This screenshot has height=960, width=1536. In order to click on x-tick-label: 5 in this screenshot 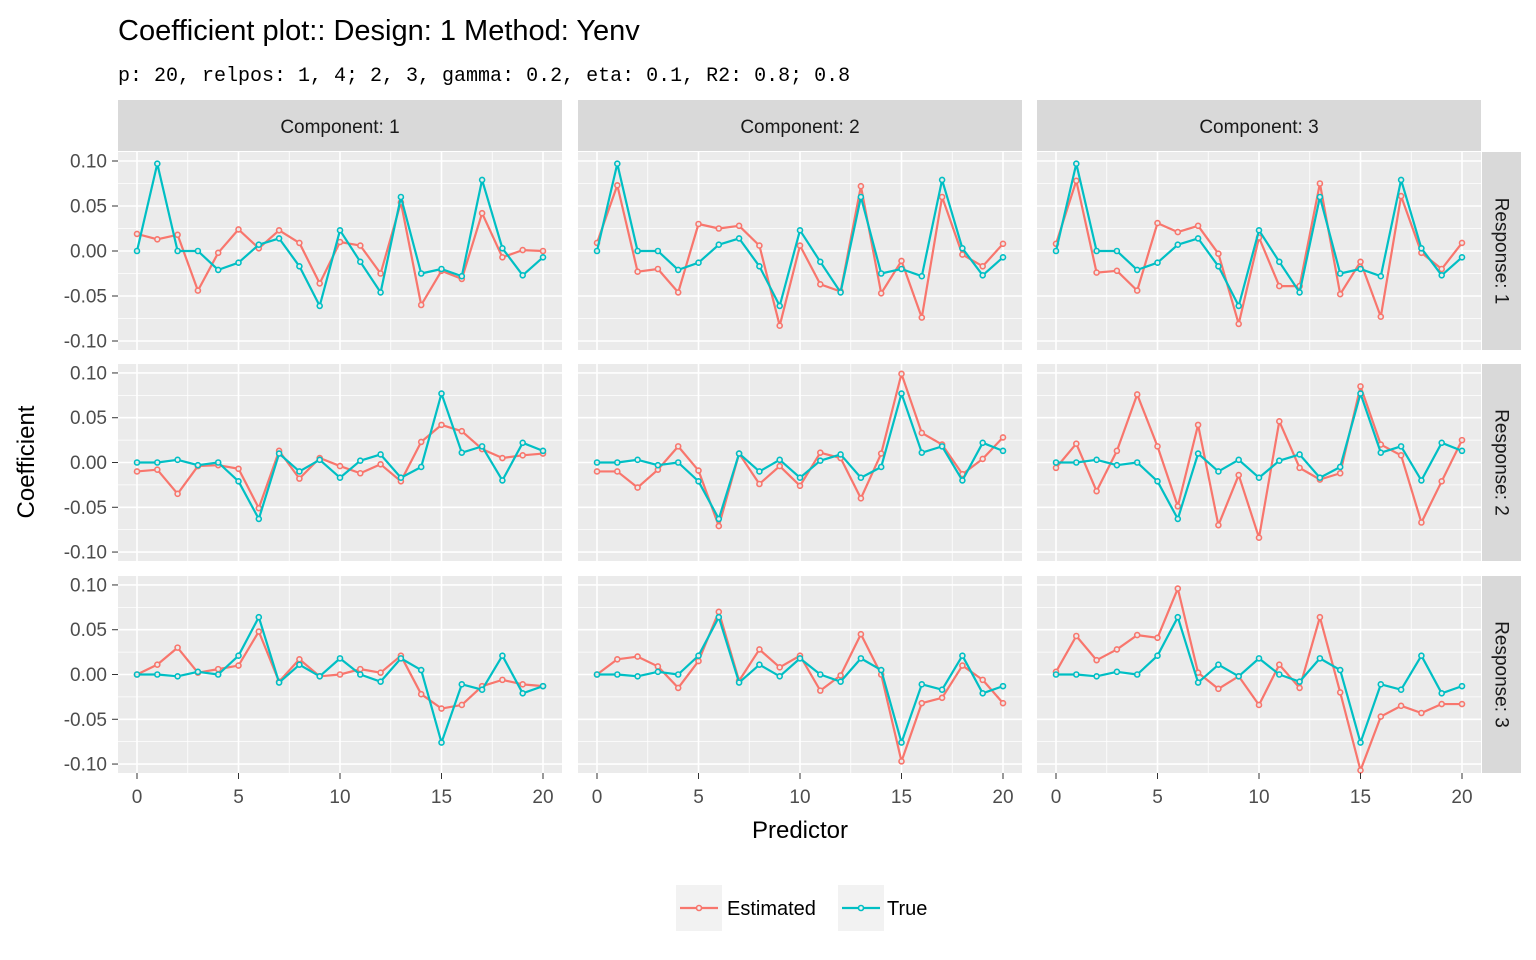, I will do `click(698, 797)`.